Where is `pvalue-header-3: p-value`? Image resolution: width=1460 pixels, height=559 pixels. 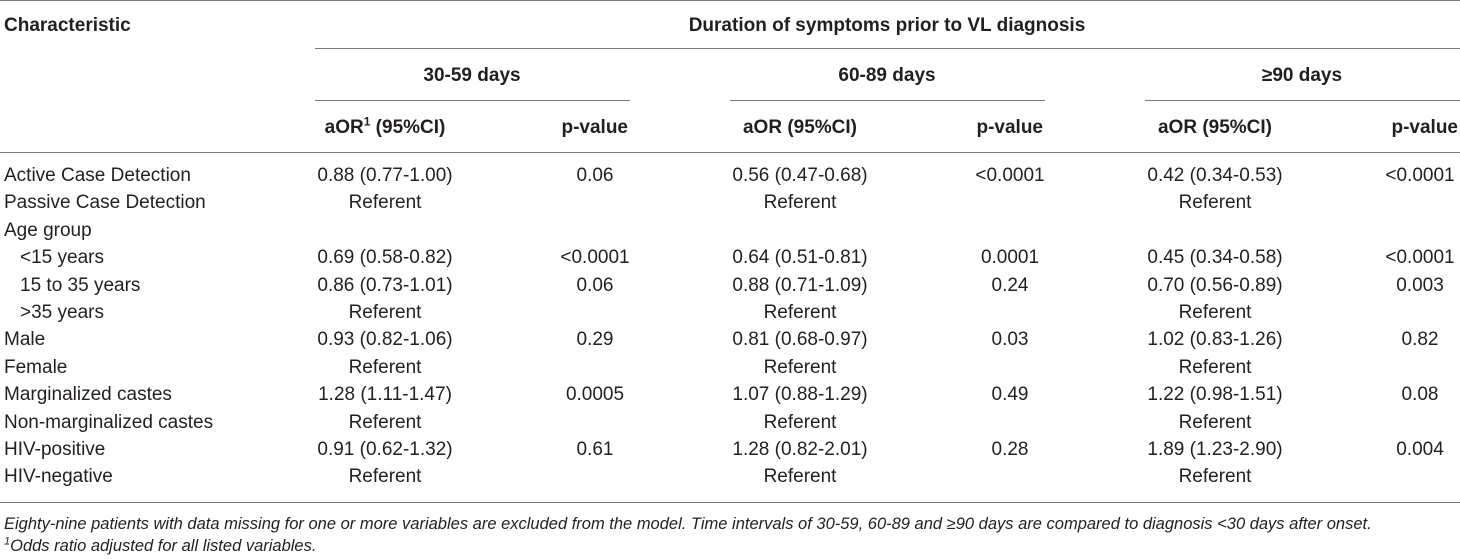 pvalue-header-3: p-value is located at coordinates (1424, 127).